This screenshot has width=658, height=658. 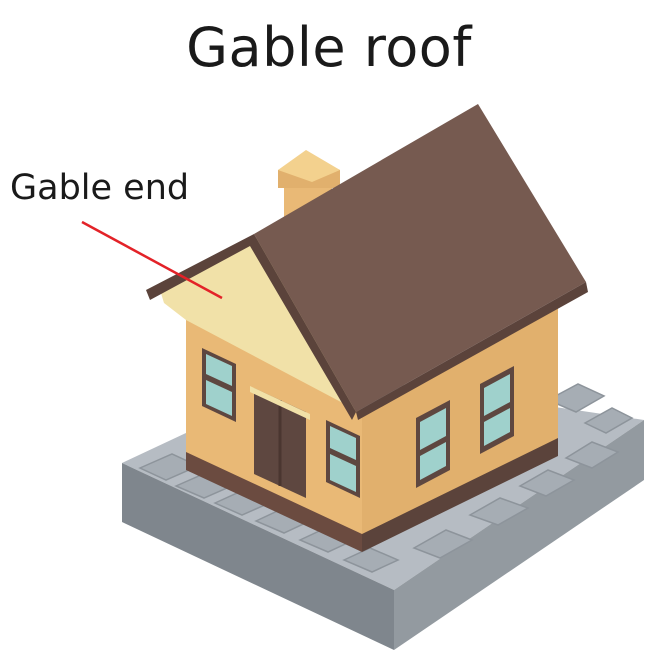 I want to click on front-trim, so click(x=274, y=502).